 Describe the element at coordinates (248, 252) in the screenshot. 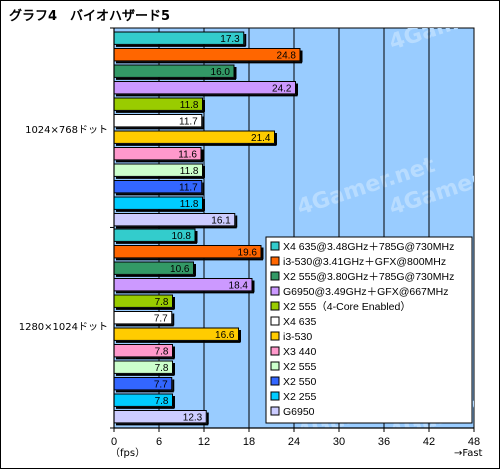

I see `value-label: 19.6` at that location.